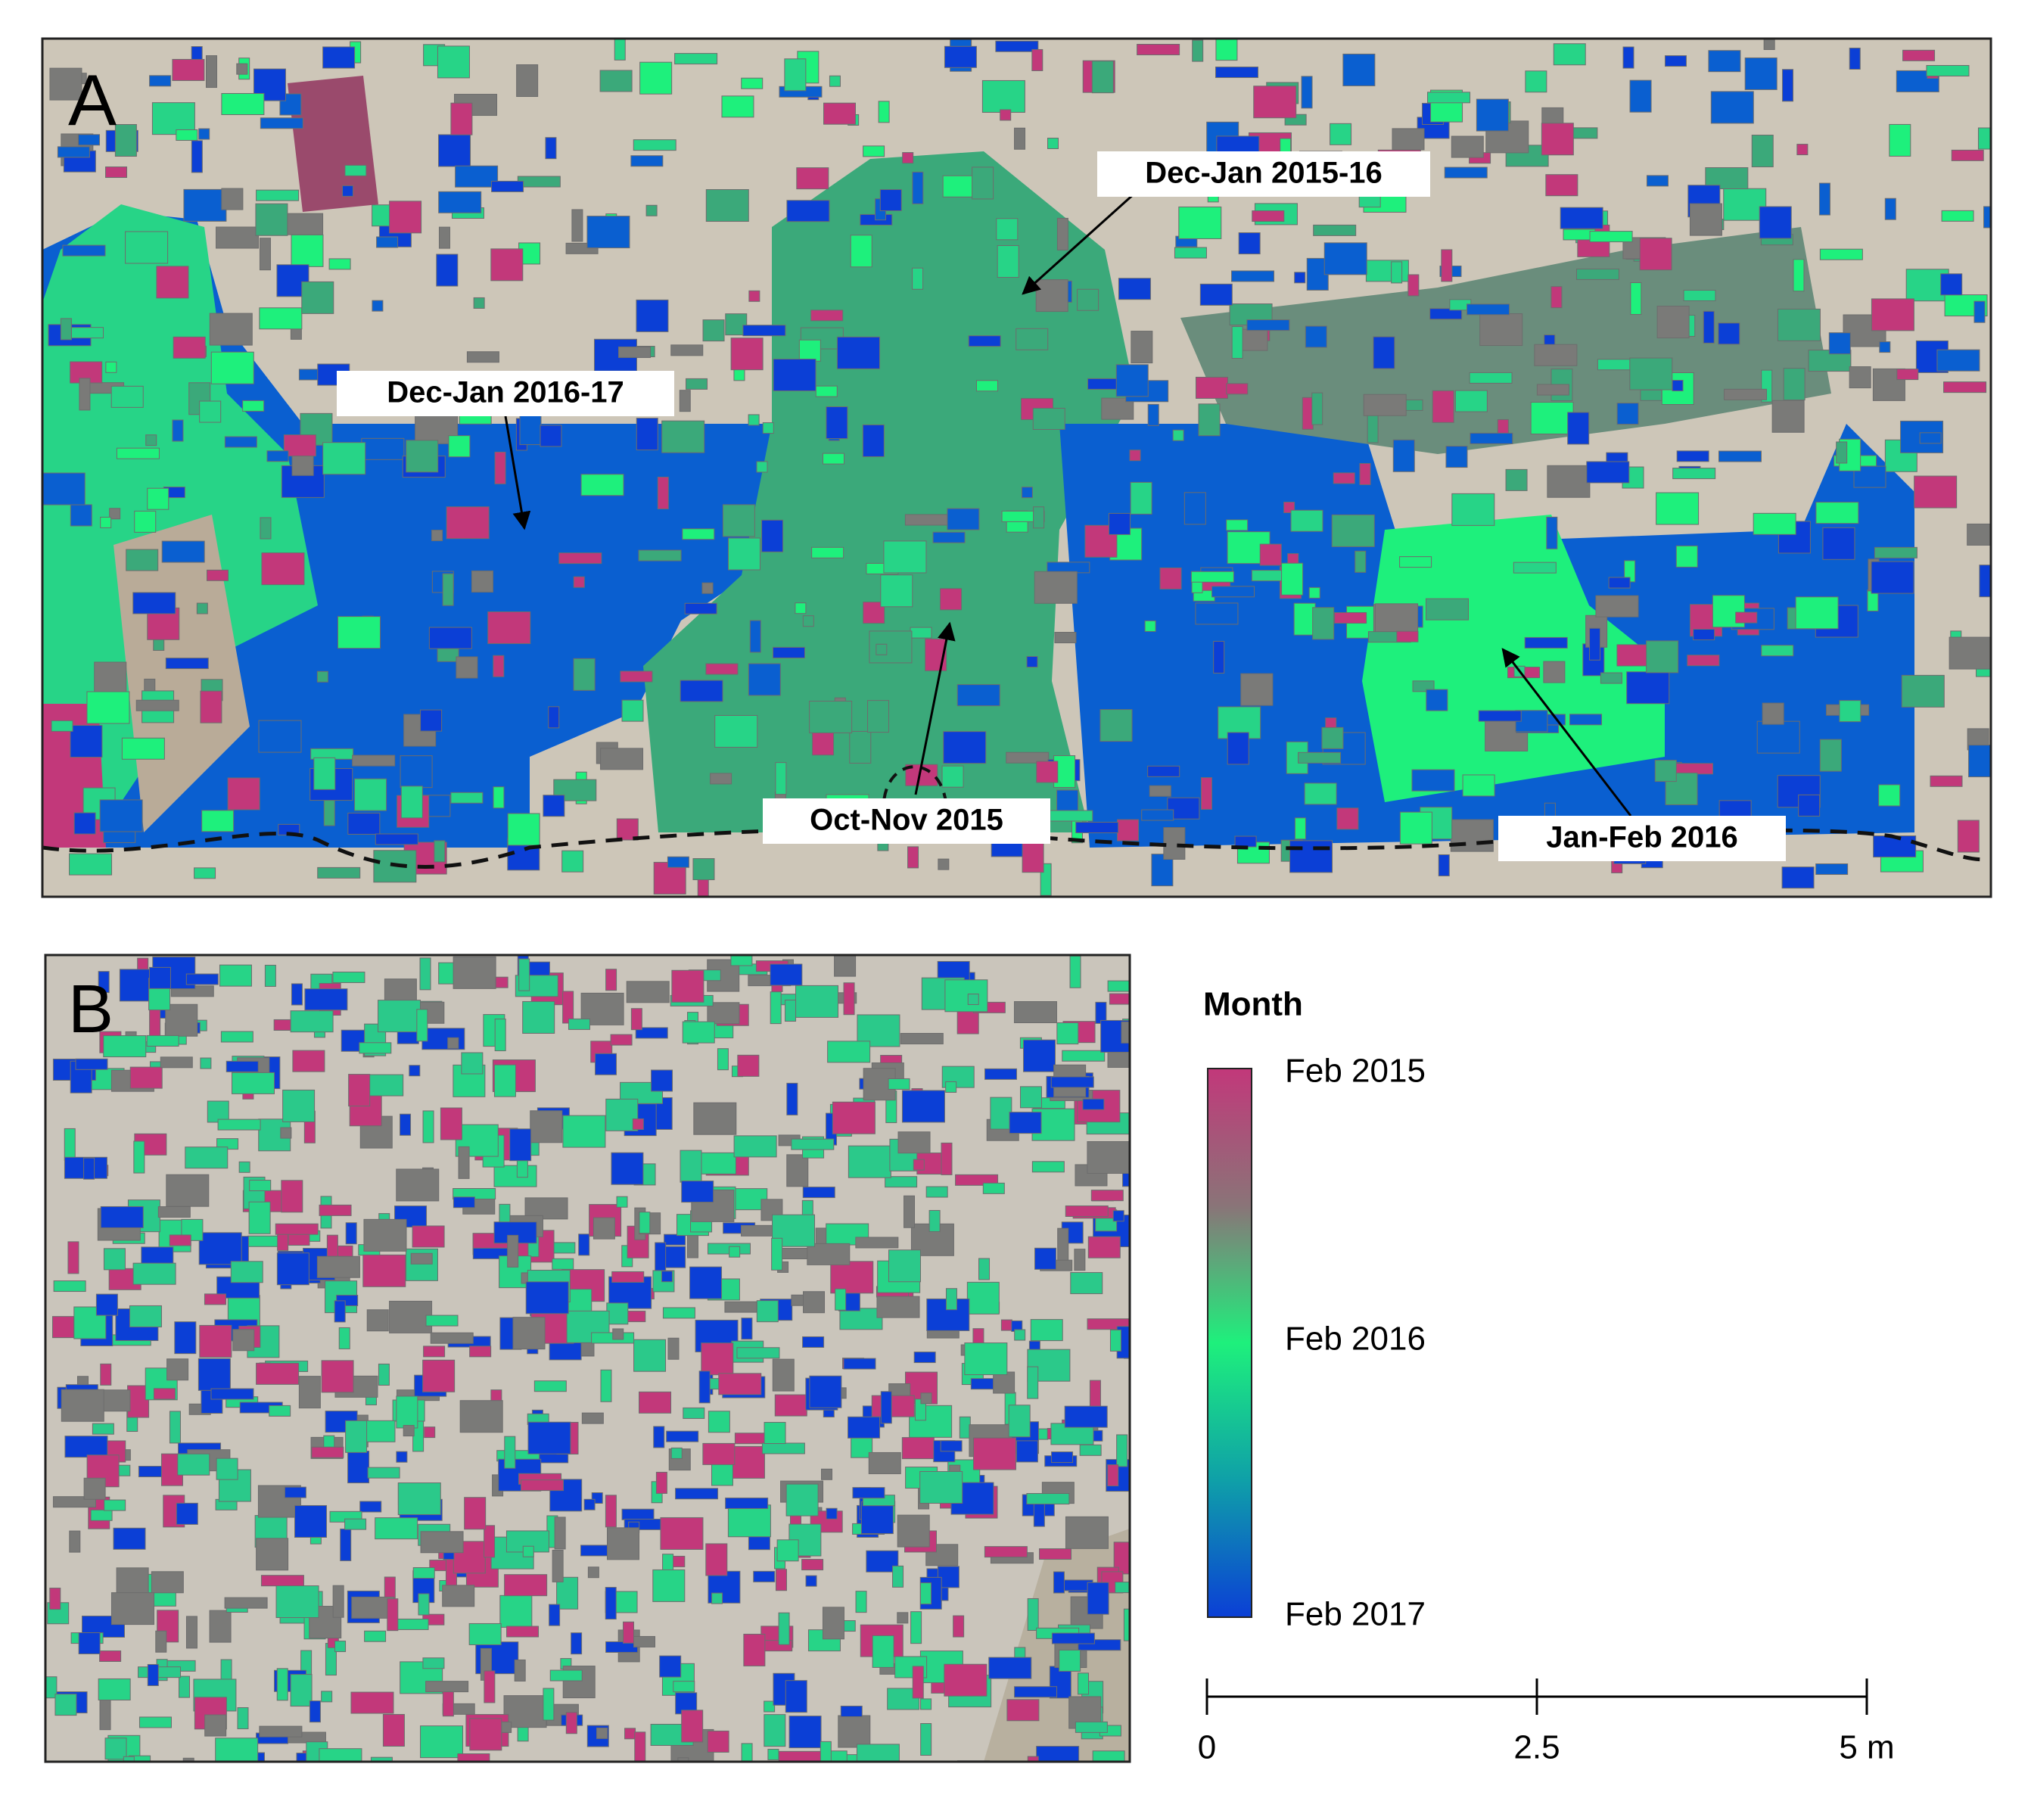  What do you see at coordinates (1017, 848) in the screenshot?
I see `boundary-line` at bounding box center [1017, 848].